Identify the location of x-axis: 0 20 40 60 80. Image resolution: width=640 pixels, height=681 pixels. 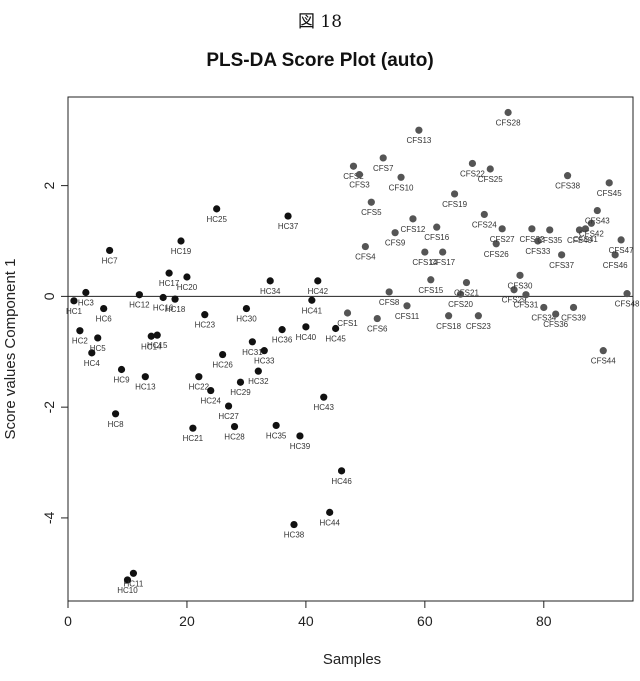
(308, 615).